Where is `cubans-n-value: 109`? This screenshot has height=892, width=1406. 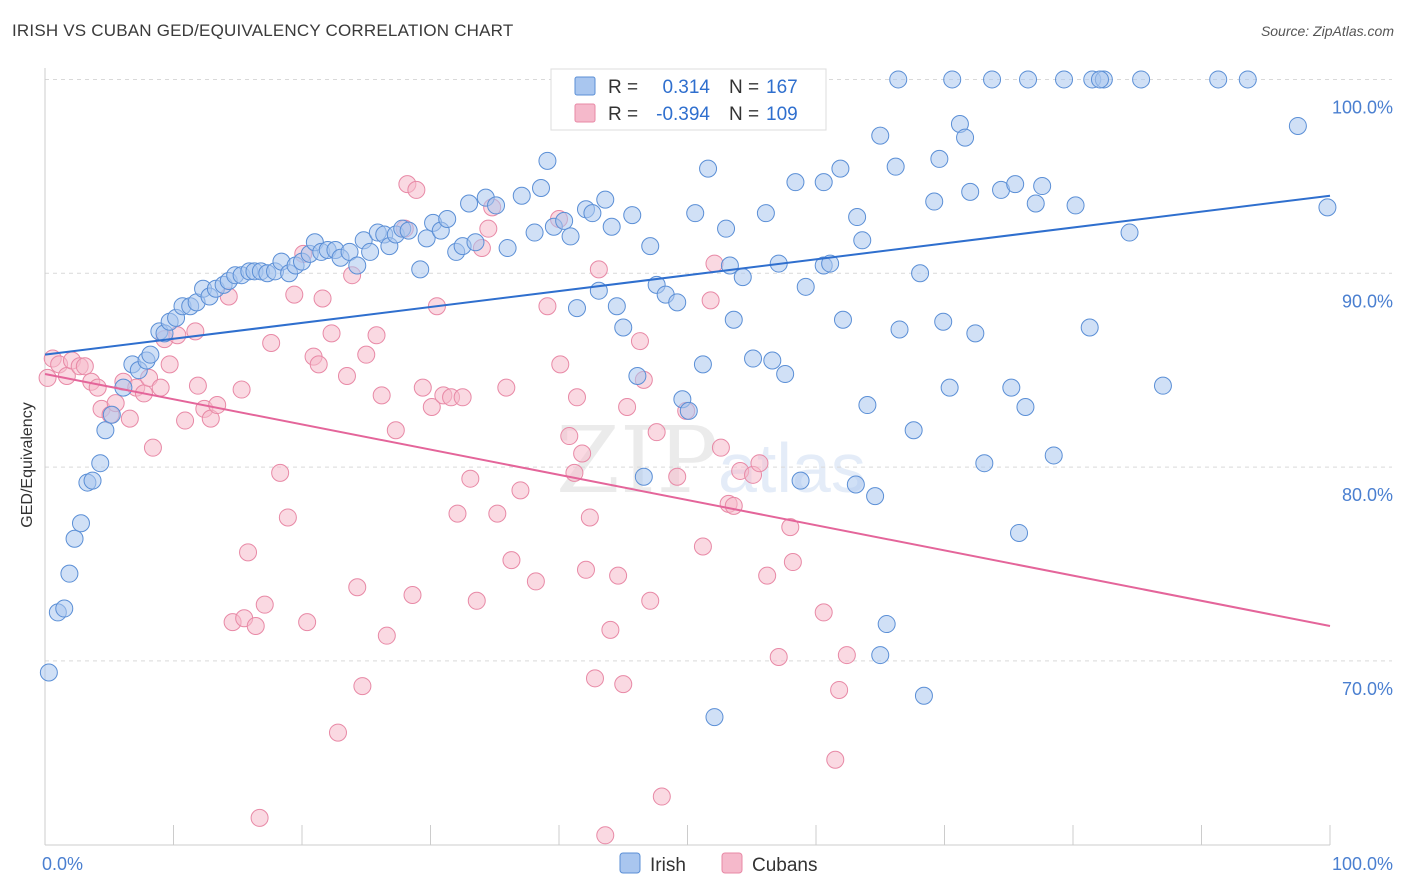 cubans-n-value: 109 is located at coordinates (782, 114).